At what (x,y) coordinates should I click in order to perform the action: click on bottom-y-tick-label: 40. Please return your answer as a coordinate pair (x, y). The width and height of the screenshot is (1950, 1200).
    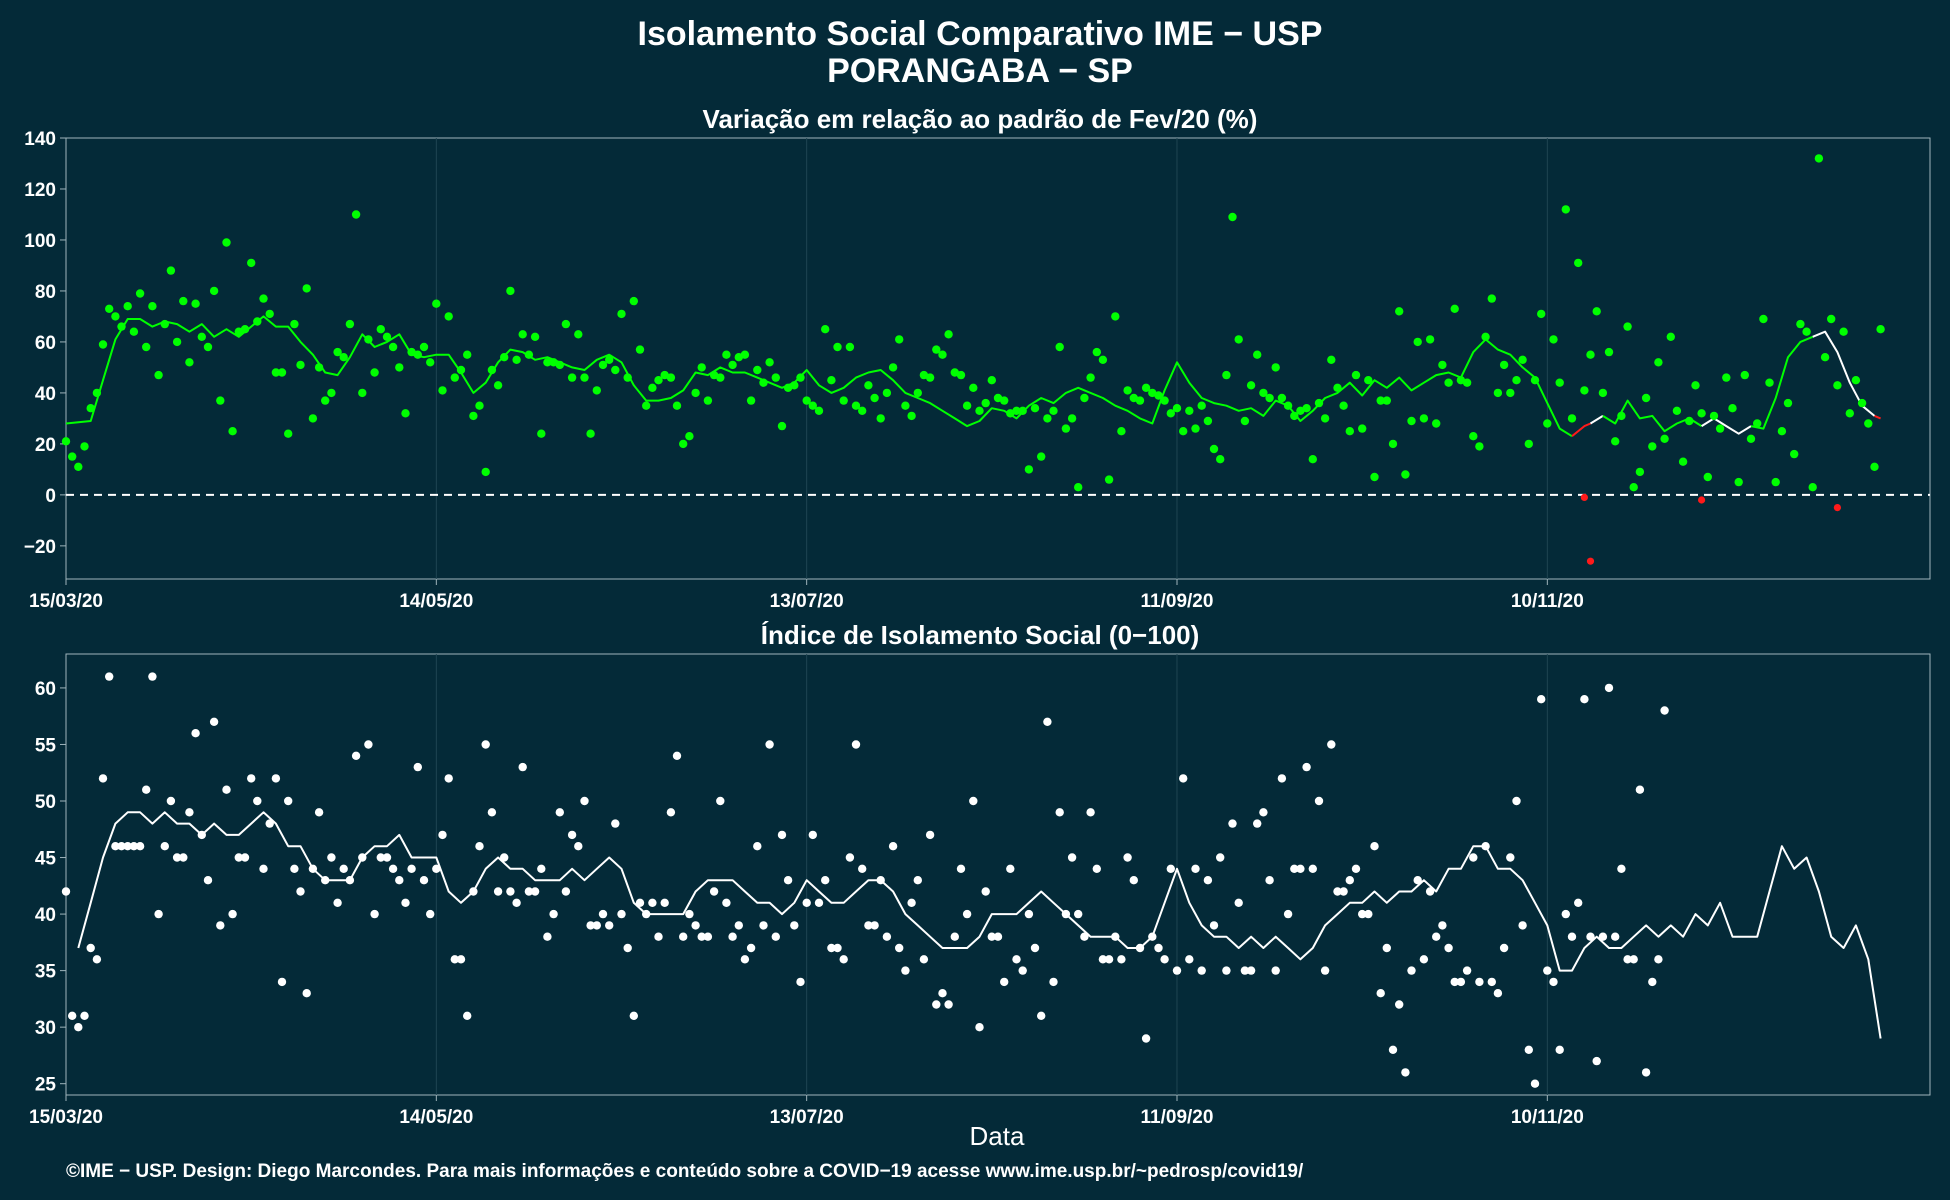
    Looking at the image, I should click on (45, 915).